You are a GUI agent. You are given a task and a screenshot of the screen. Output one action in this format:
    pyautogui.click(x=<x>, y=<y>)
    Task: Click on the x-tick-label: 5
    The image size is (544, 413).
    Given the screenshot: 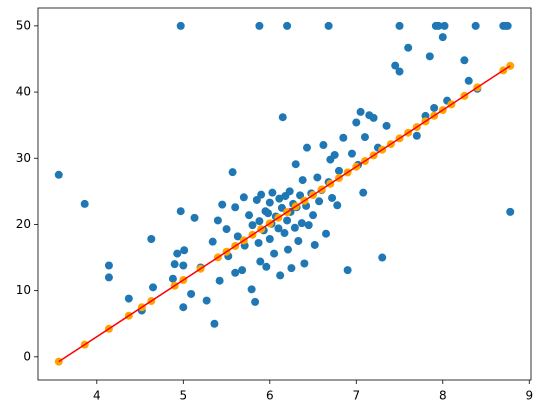 What is the action you would take?
    pyautogui.click(x=183, y=396)
    